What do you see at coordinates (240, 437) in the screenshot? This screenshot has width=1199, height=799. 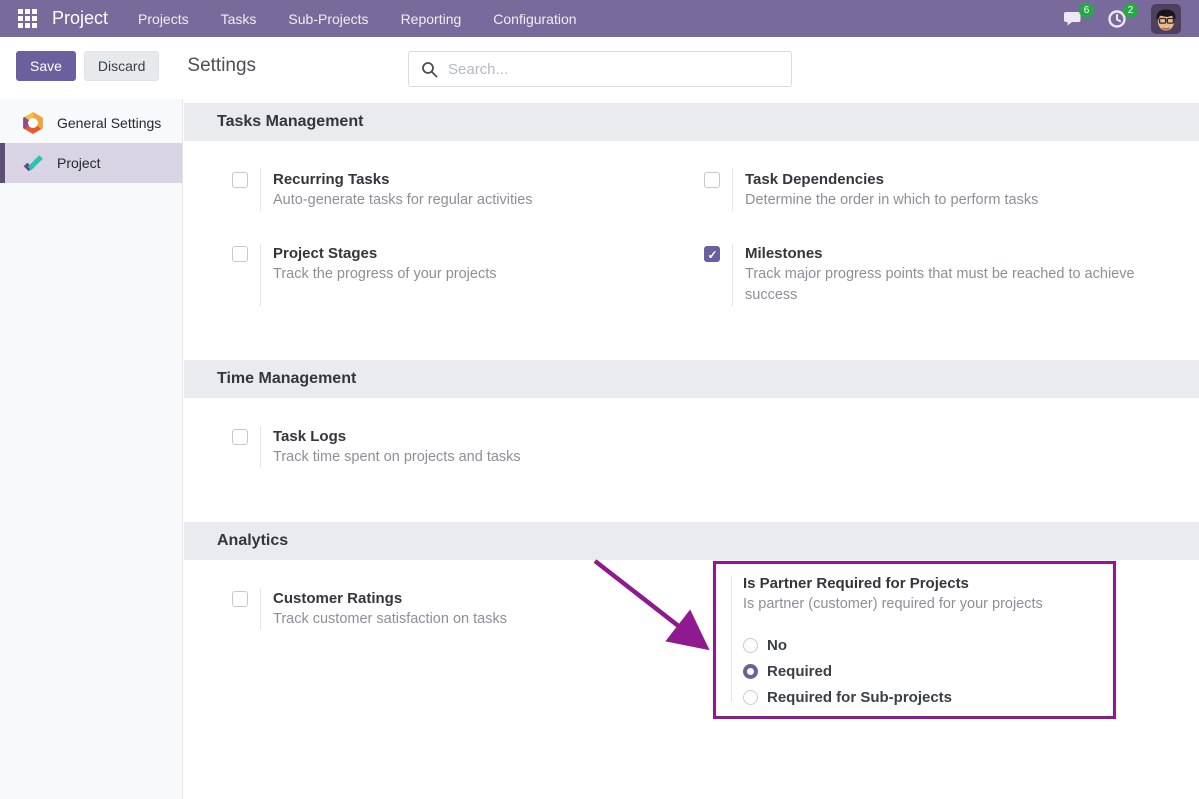 I see `task-logs-checkbox` at bounding box center [240, 437].